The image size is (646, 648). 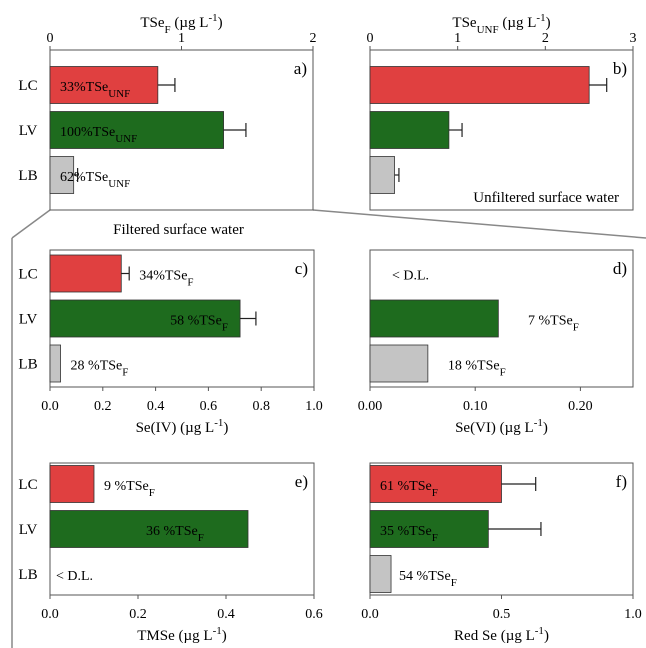 What do you see at coordinates (98, 135) in the screenshot?
I see `bar-annotation: 100%TSeUNF` at bounding box center [98, 135].